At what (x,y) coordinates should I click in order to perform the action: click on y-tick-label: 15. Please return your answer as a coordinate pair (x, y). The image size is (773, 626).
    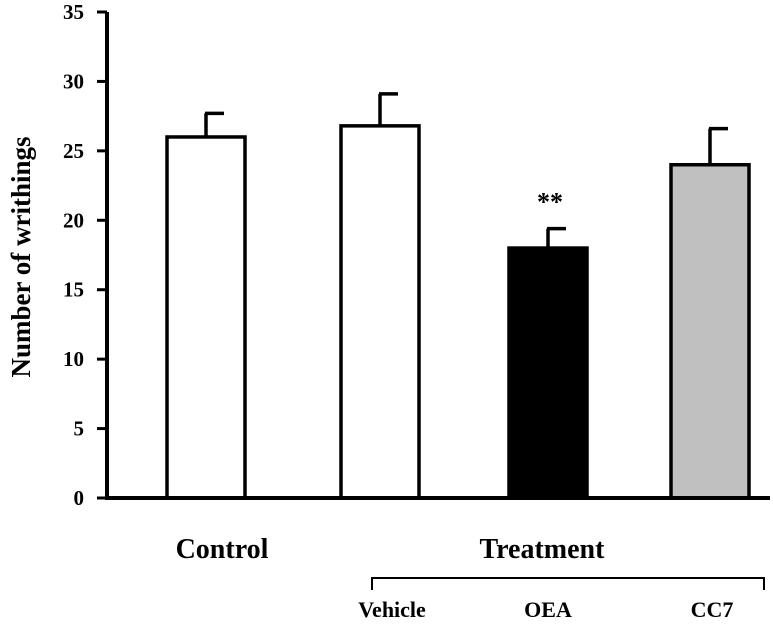
    Looking at the image, I should click on (73, 290).